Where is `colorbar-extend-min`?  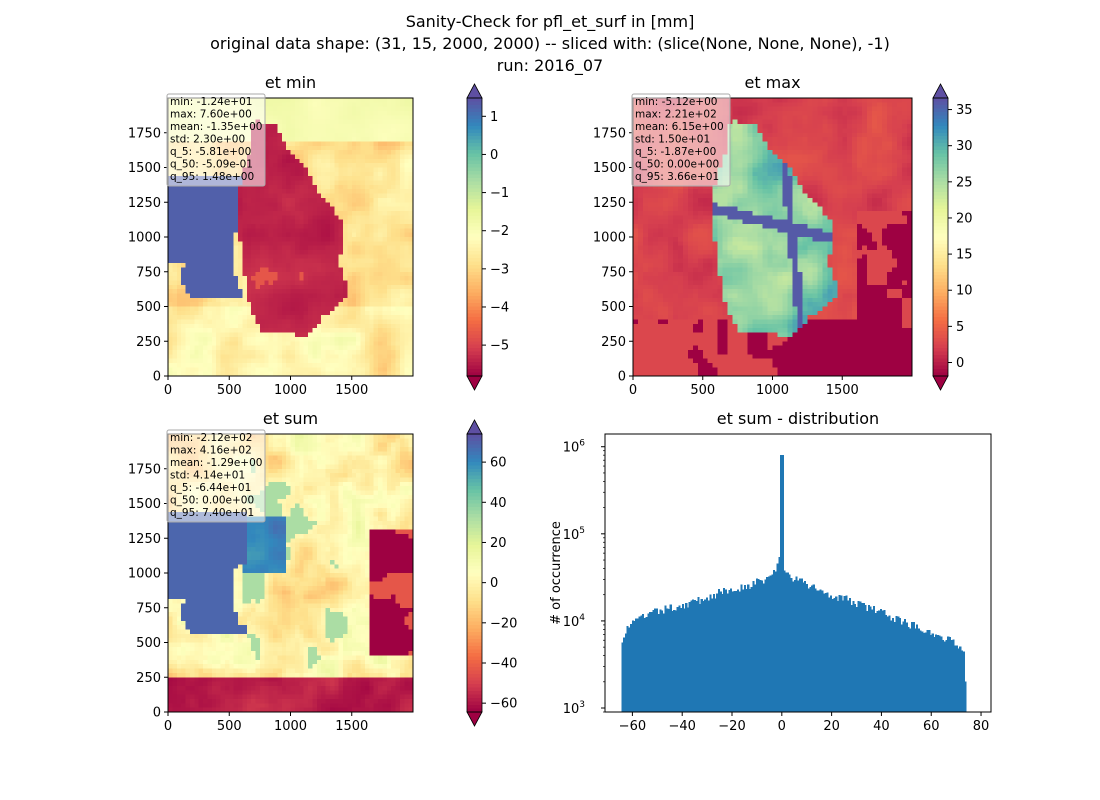 colorbar-extend-min is located at coordinates (474, 719).